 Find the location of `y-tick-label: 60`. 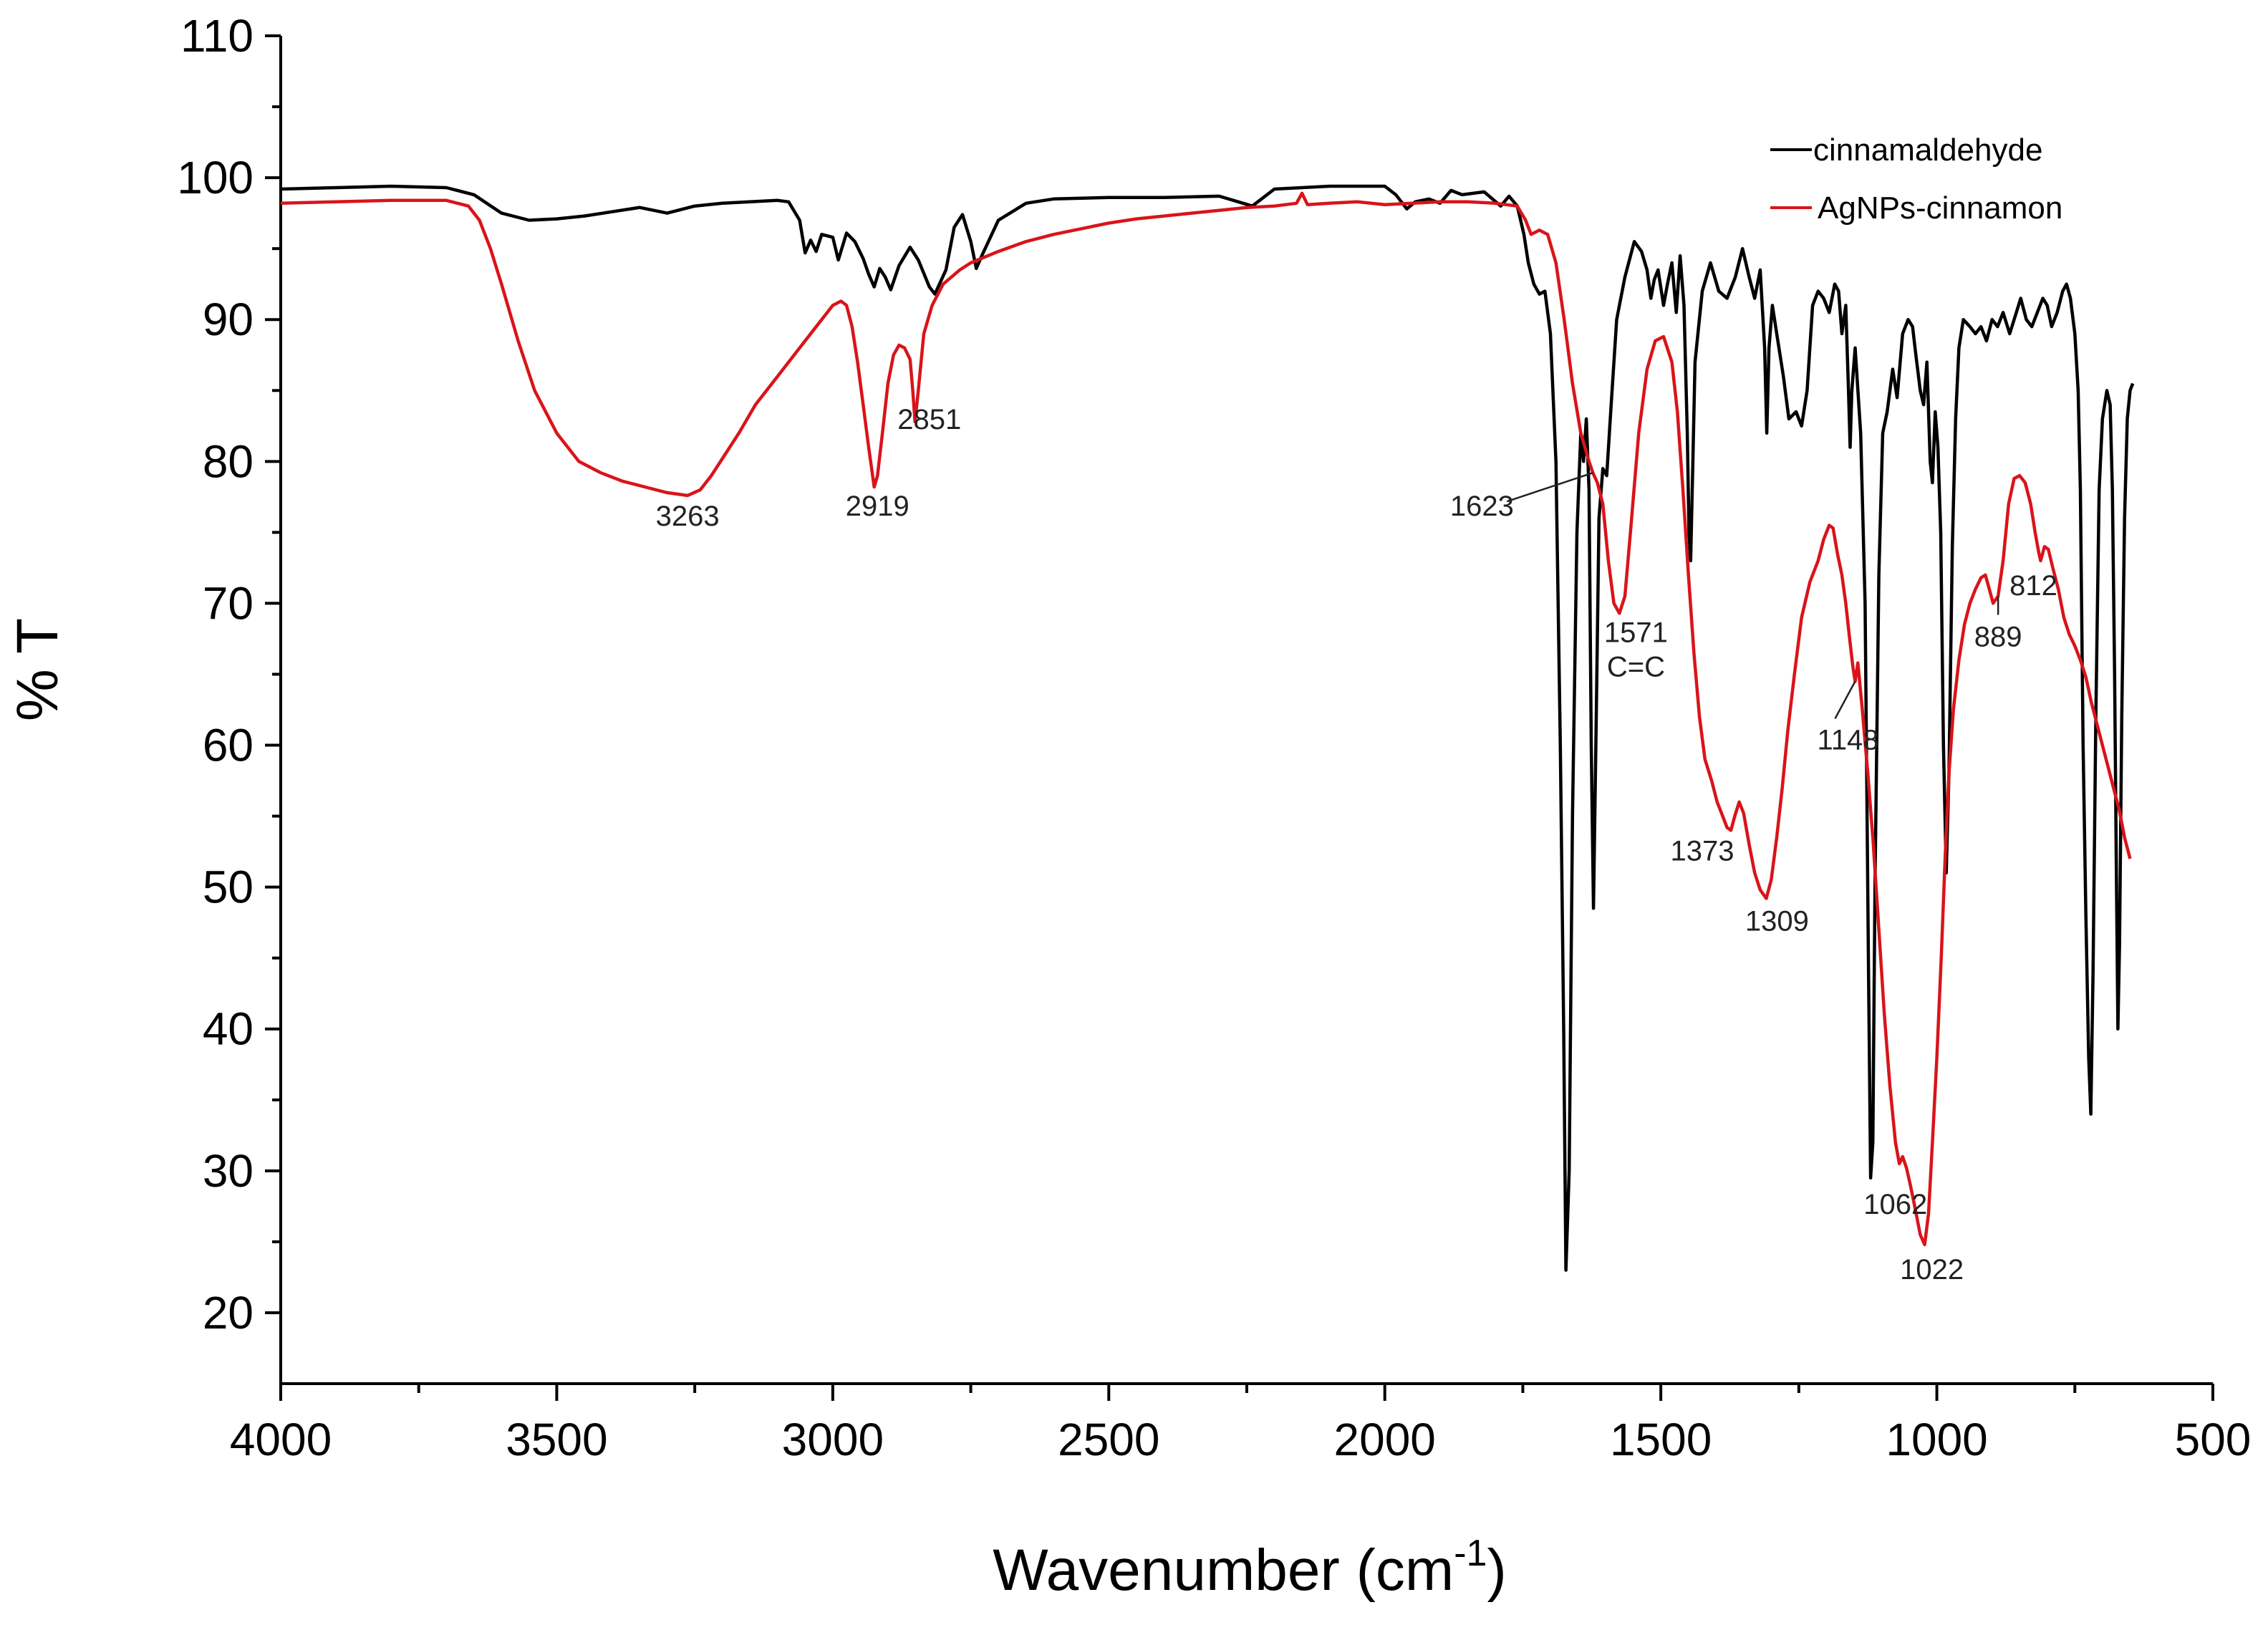

y-tick-label: 60 is located at coordinates (229, 745).